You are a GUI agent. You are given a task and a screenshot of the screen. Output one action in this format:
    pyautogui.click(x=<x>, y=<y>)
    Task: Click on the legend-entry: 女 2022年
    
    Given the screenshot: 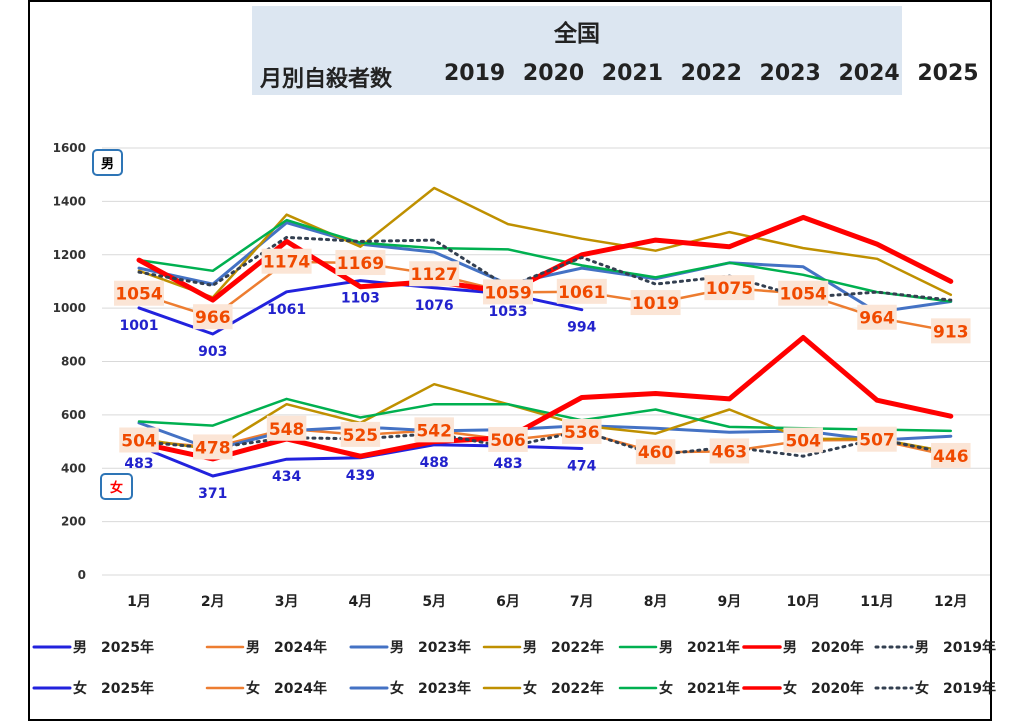 What is the action you would take?
    pyautogui.click(x=563, y=688)
    